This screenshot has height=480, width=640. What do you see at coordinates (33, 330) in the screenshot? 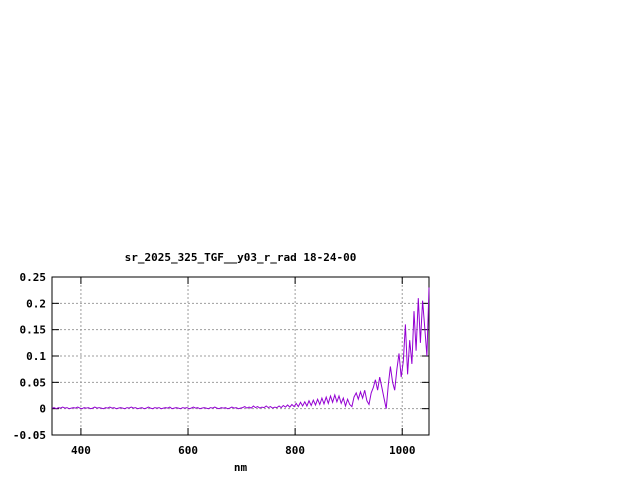
I see `y-tick-label: 0.15` at bounding box center [33, 330].